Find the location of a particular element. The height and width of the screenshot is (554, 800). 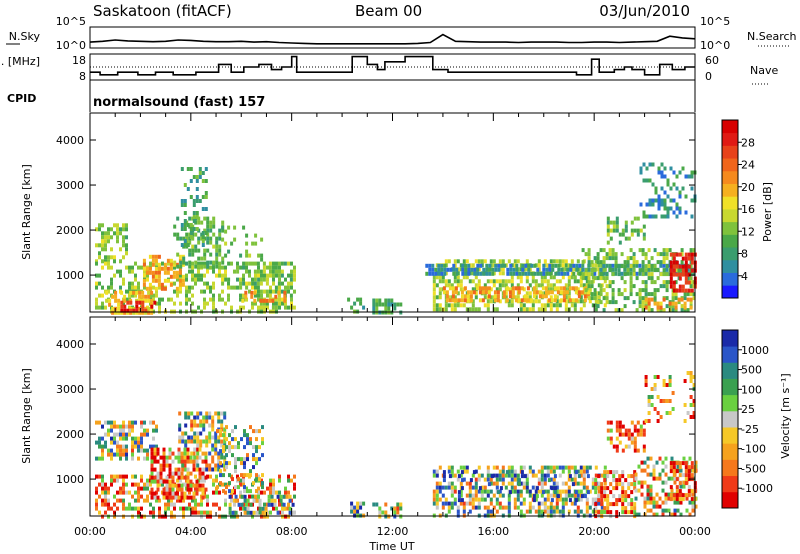

colorbar-tick-label: 500 is located at coordinates (751, 370).